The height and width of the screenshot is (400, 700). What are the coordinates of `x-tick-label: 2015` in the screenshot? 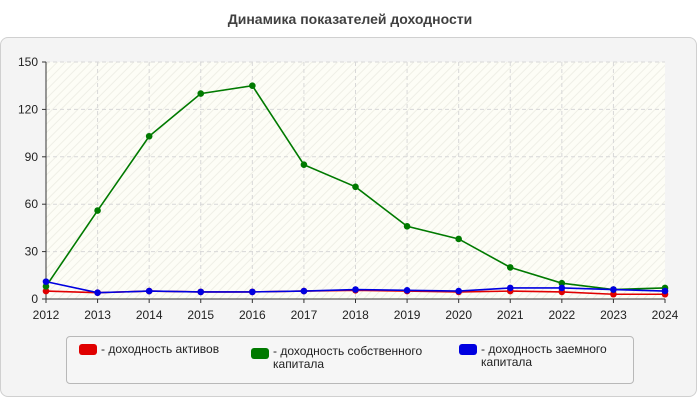 It's located at (200, 315).